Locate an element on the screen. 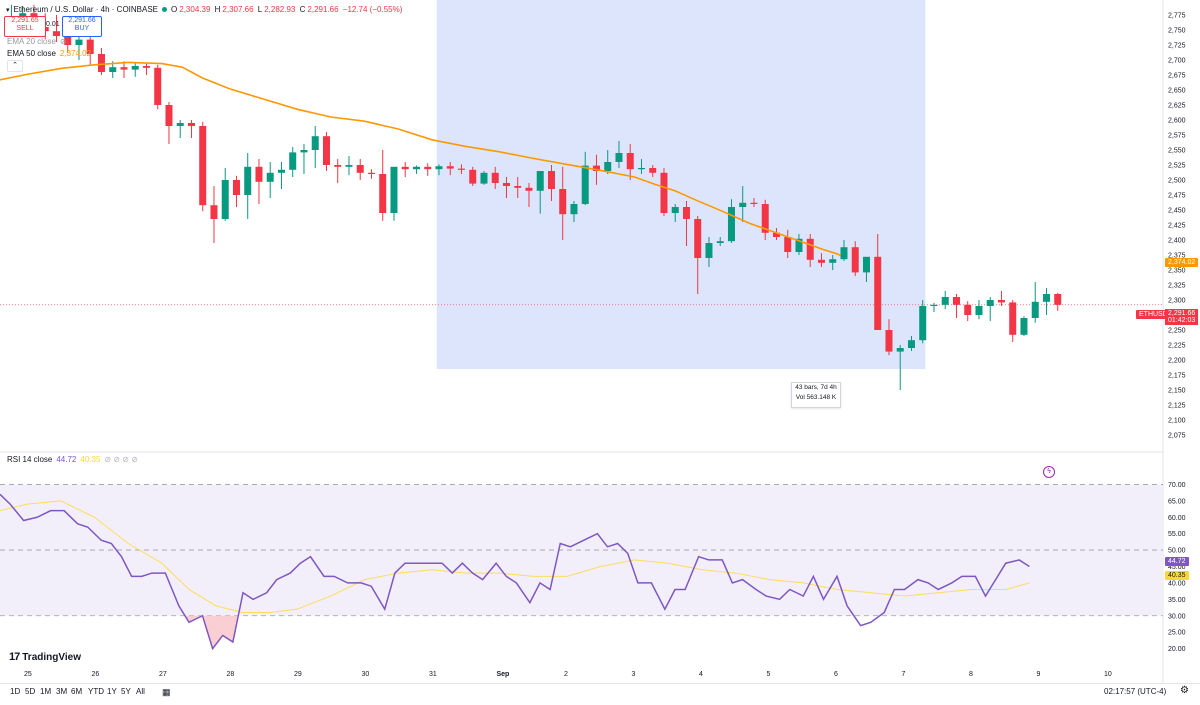  time-tick-label: 10 is located at coordinates (1108, 674).